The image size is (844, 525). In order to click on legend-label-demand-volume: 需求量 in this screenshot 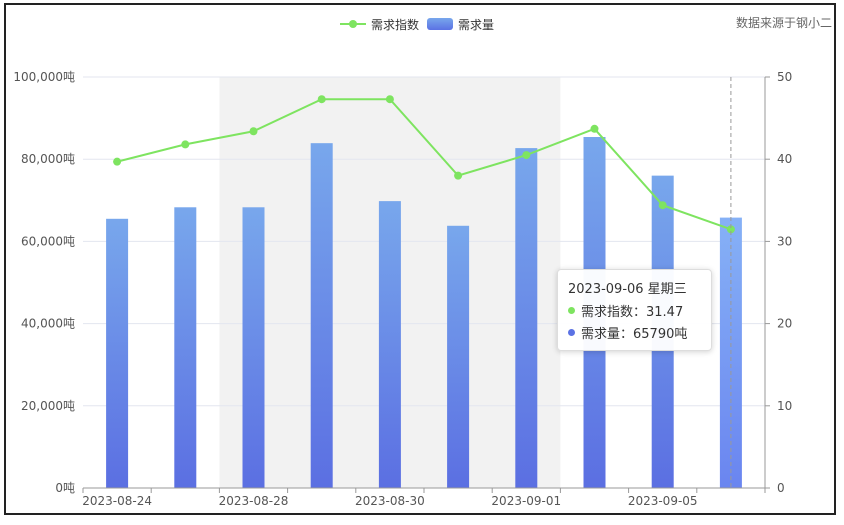, I will do `click(476, 24)`.